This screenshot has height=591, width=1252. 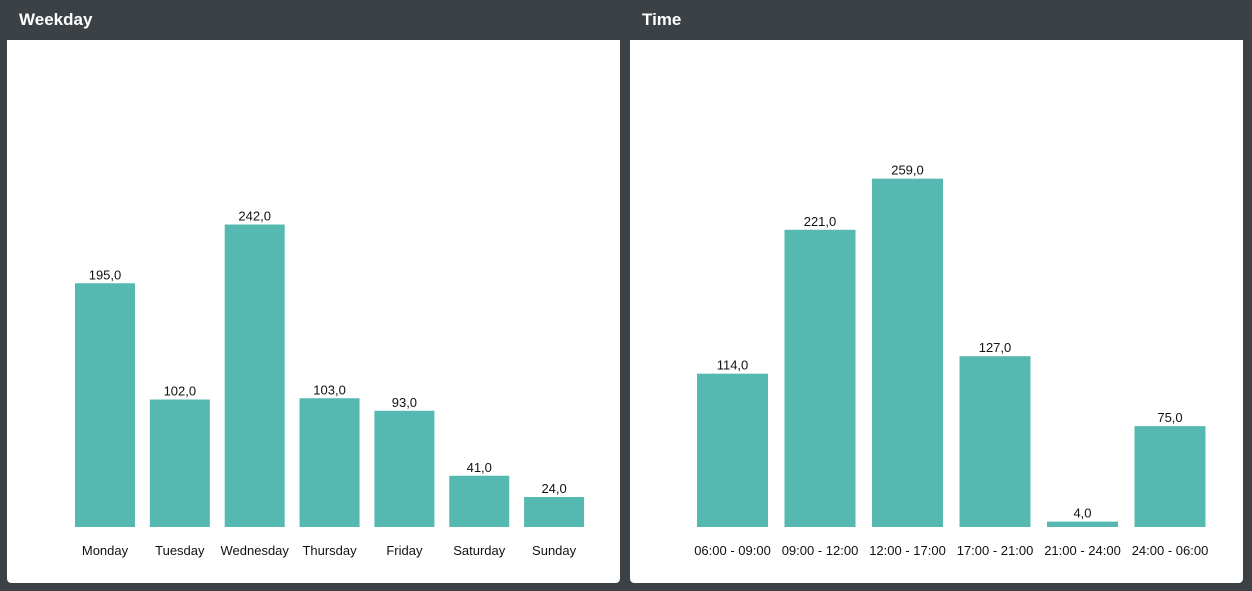 I want to click on bar-friday, so click(x=404, y=468).